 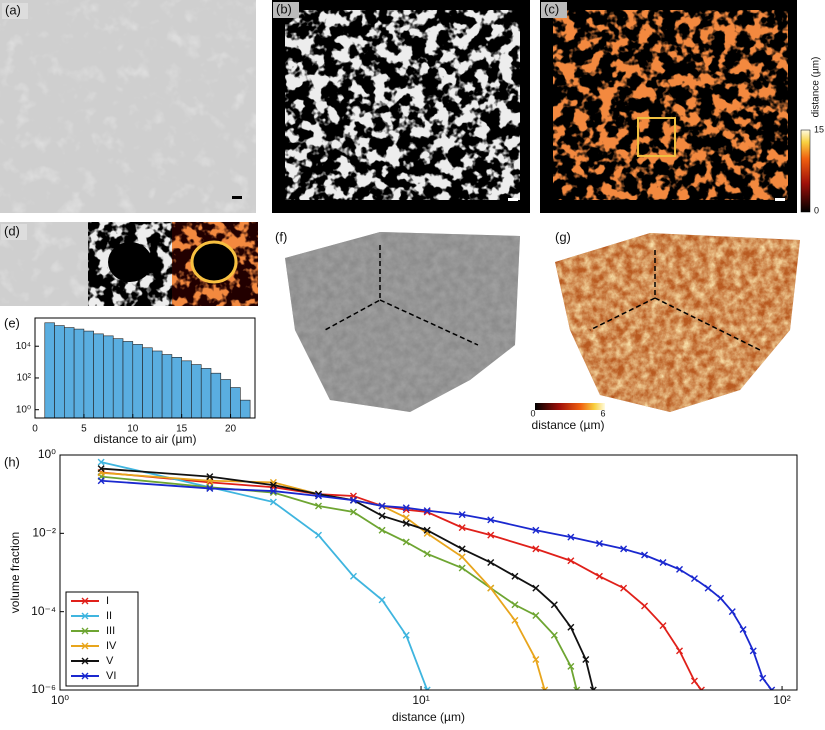 What do you see at coordinates (231, 429) in the screenshot?
I see `x-tick-label: 20` at bounding box center [231, 429].